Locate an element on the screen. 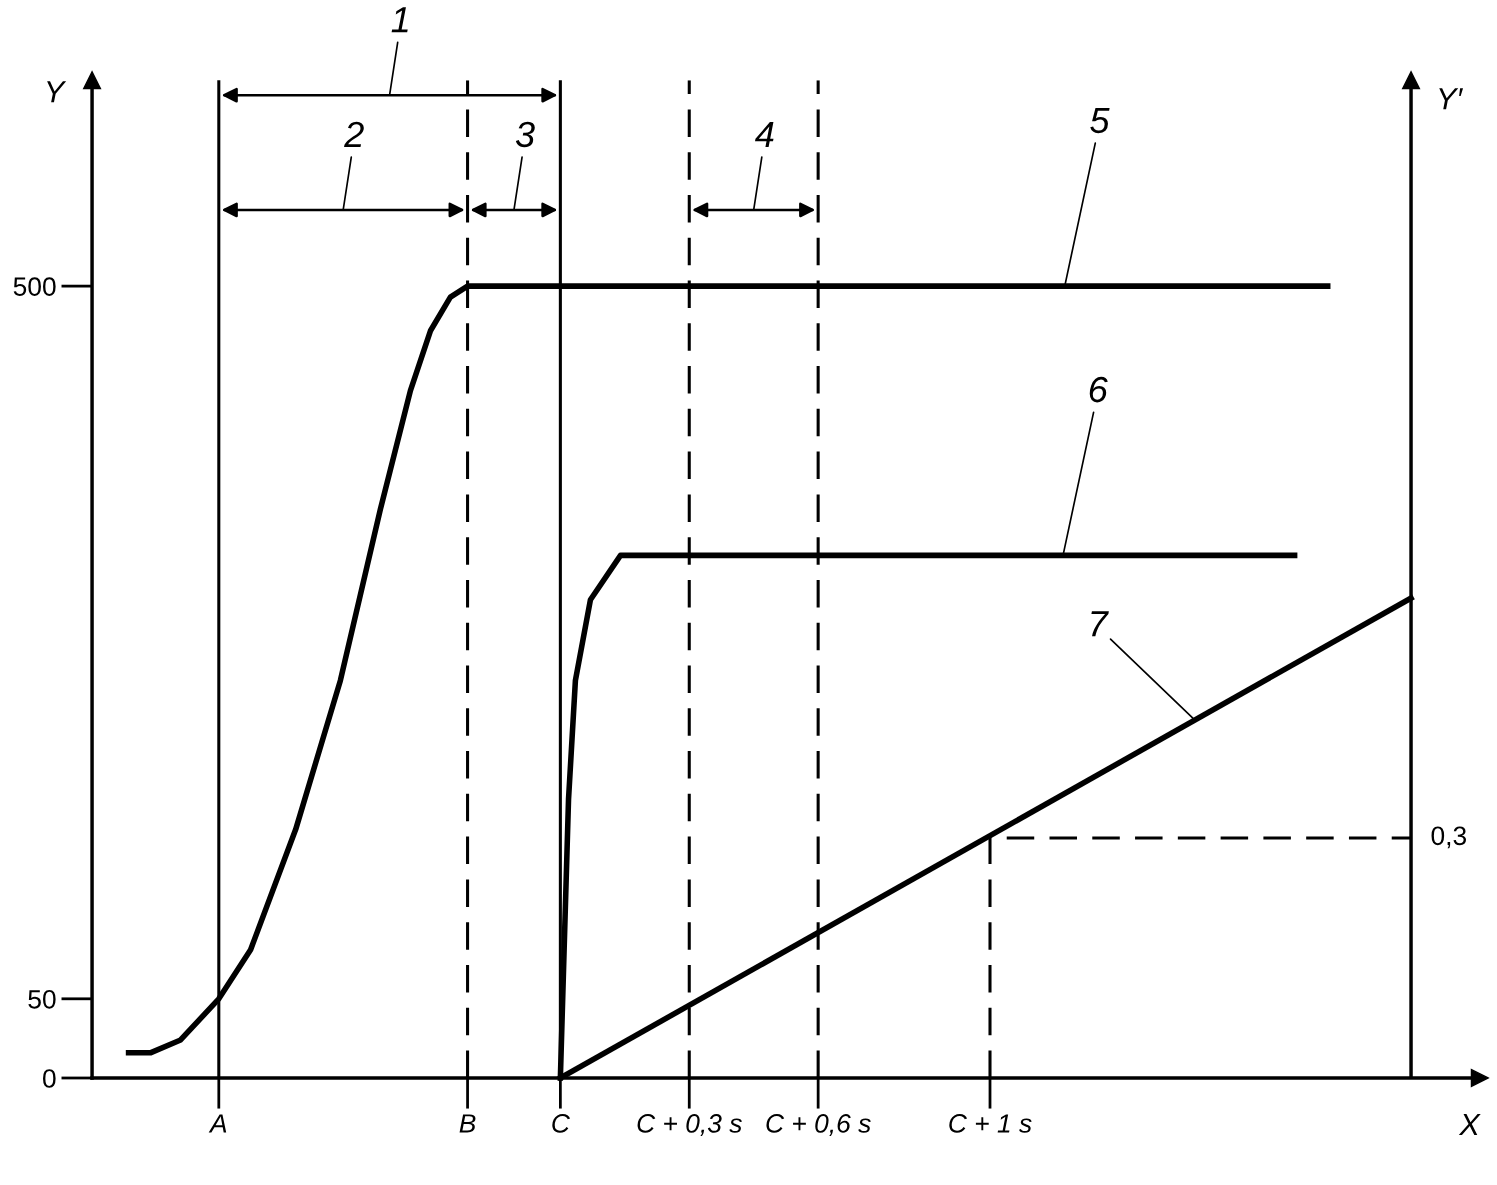 The width and height of the screenshot is (1497, 1185). x-tick-label: C + 0,3 s is located at coordinates (689, 1125).